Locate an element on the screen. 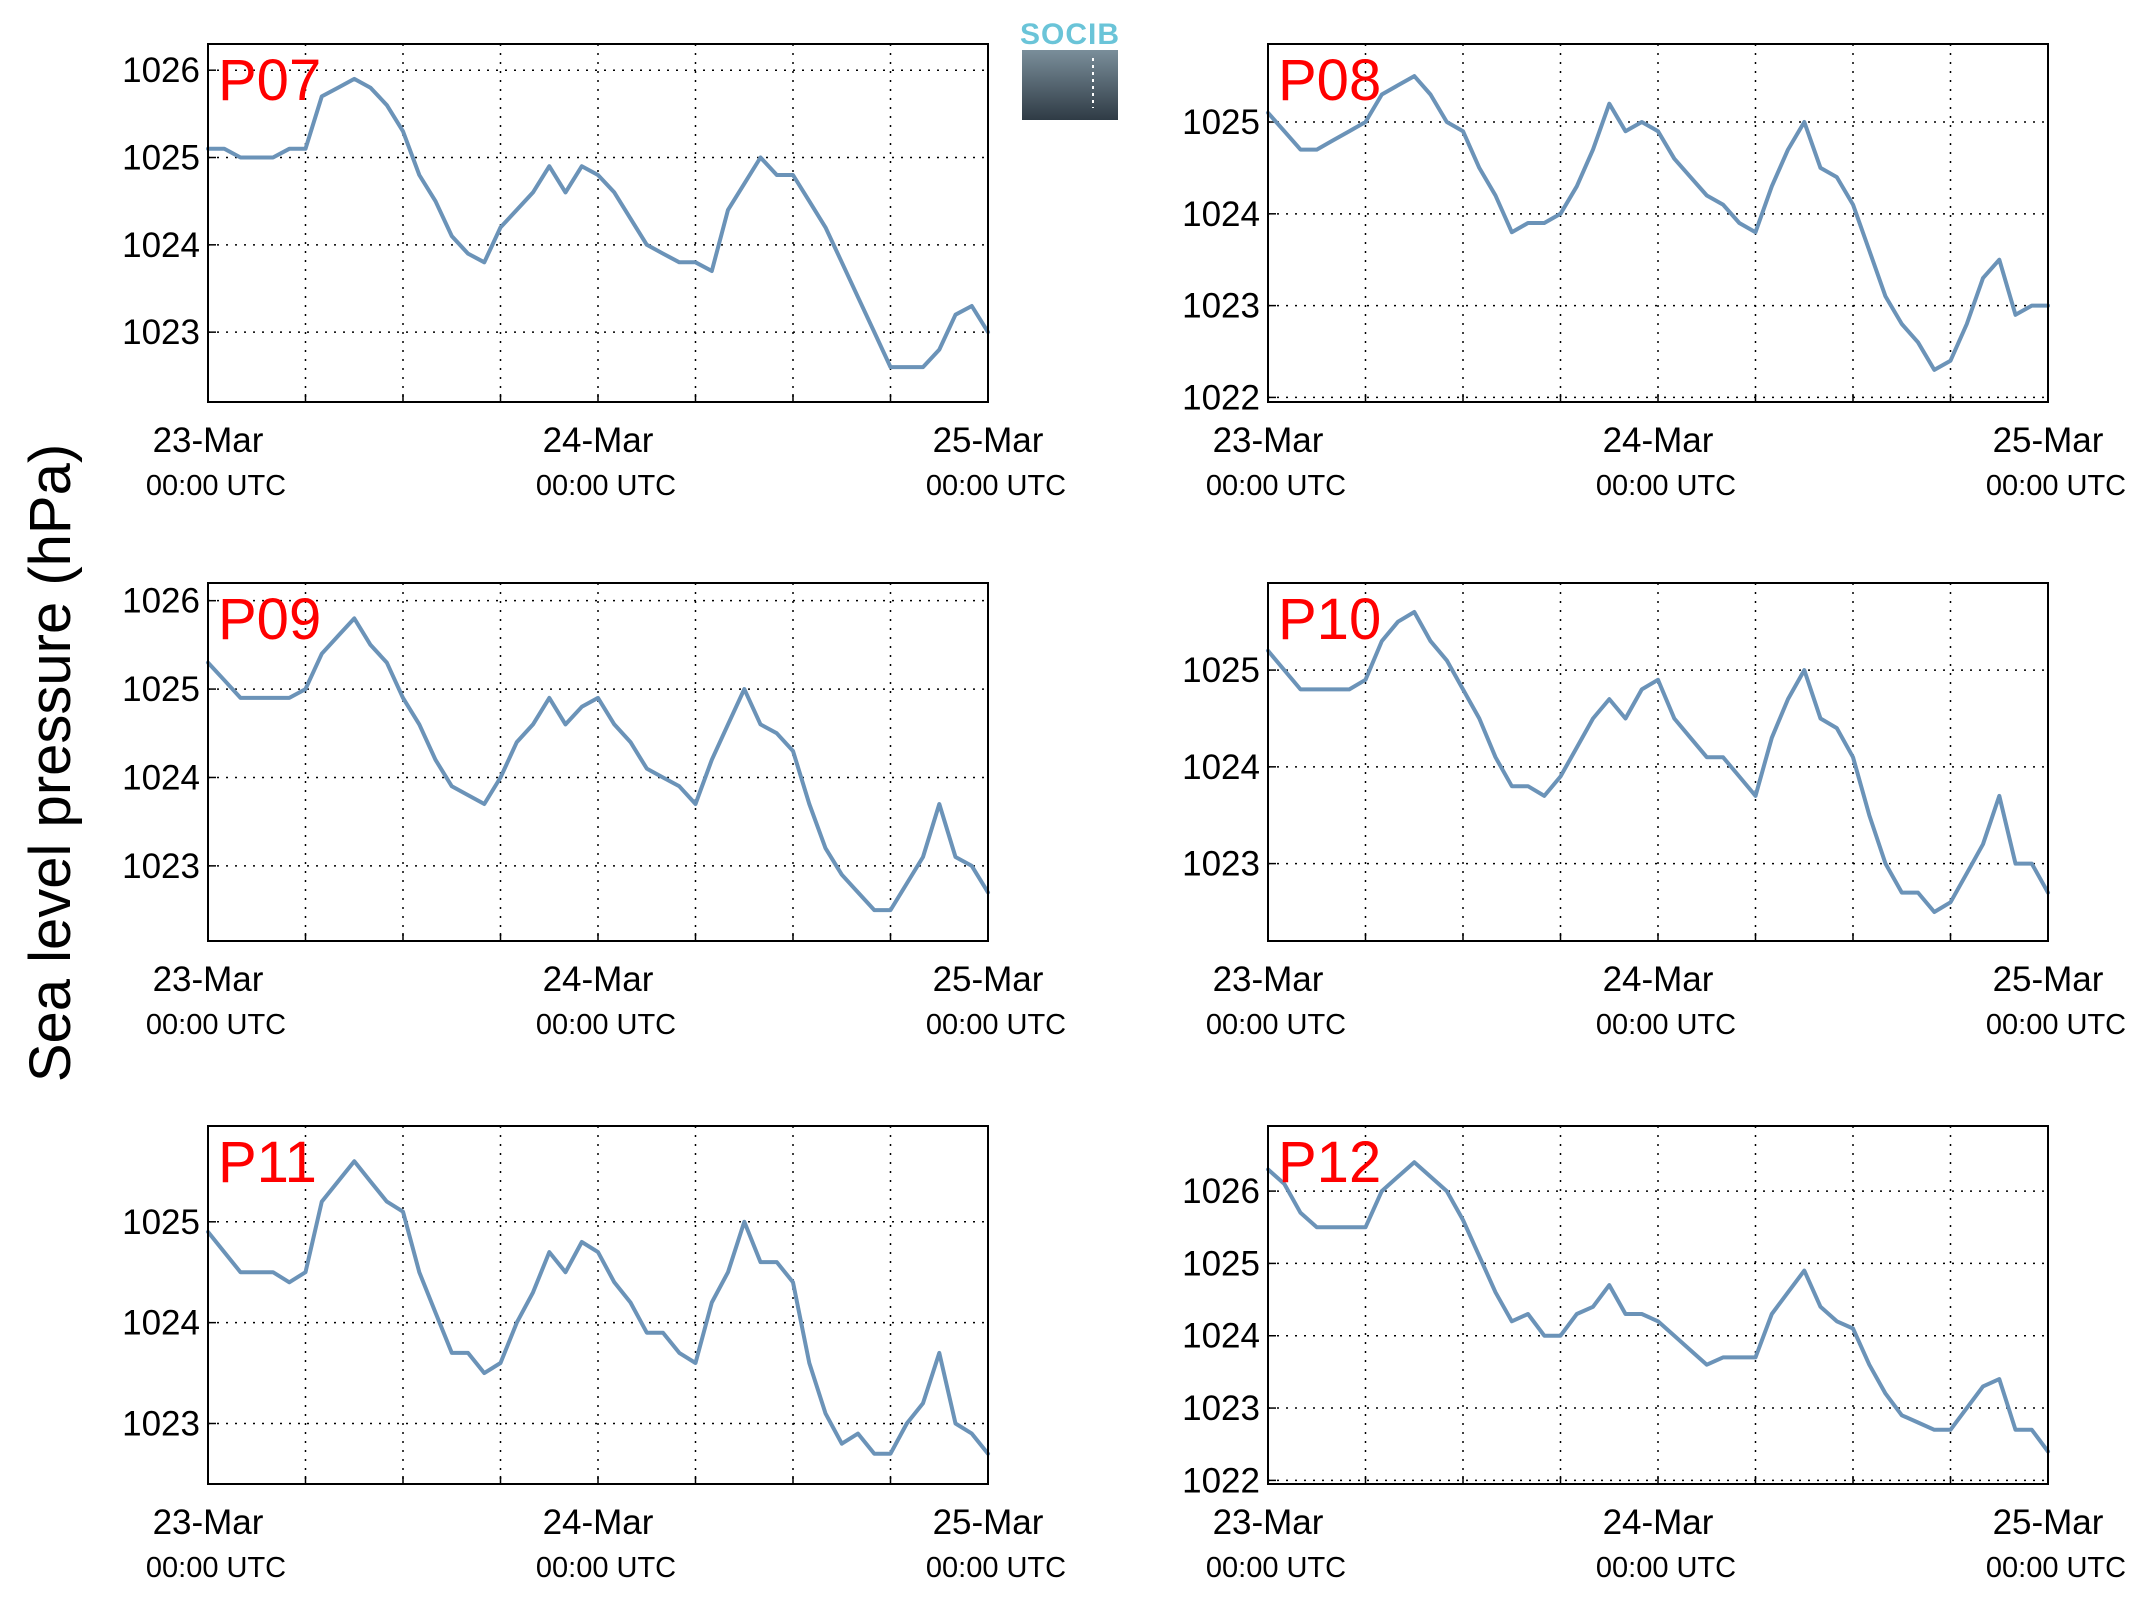 Image resolution: width=2133 pixels, height=1608 pixels. panel-label: P09 is located at coordinates (269, 619).